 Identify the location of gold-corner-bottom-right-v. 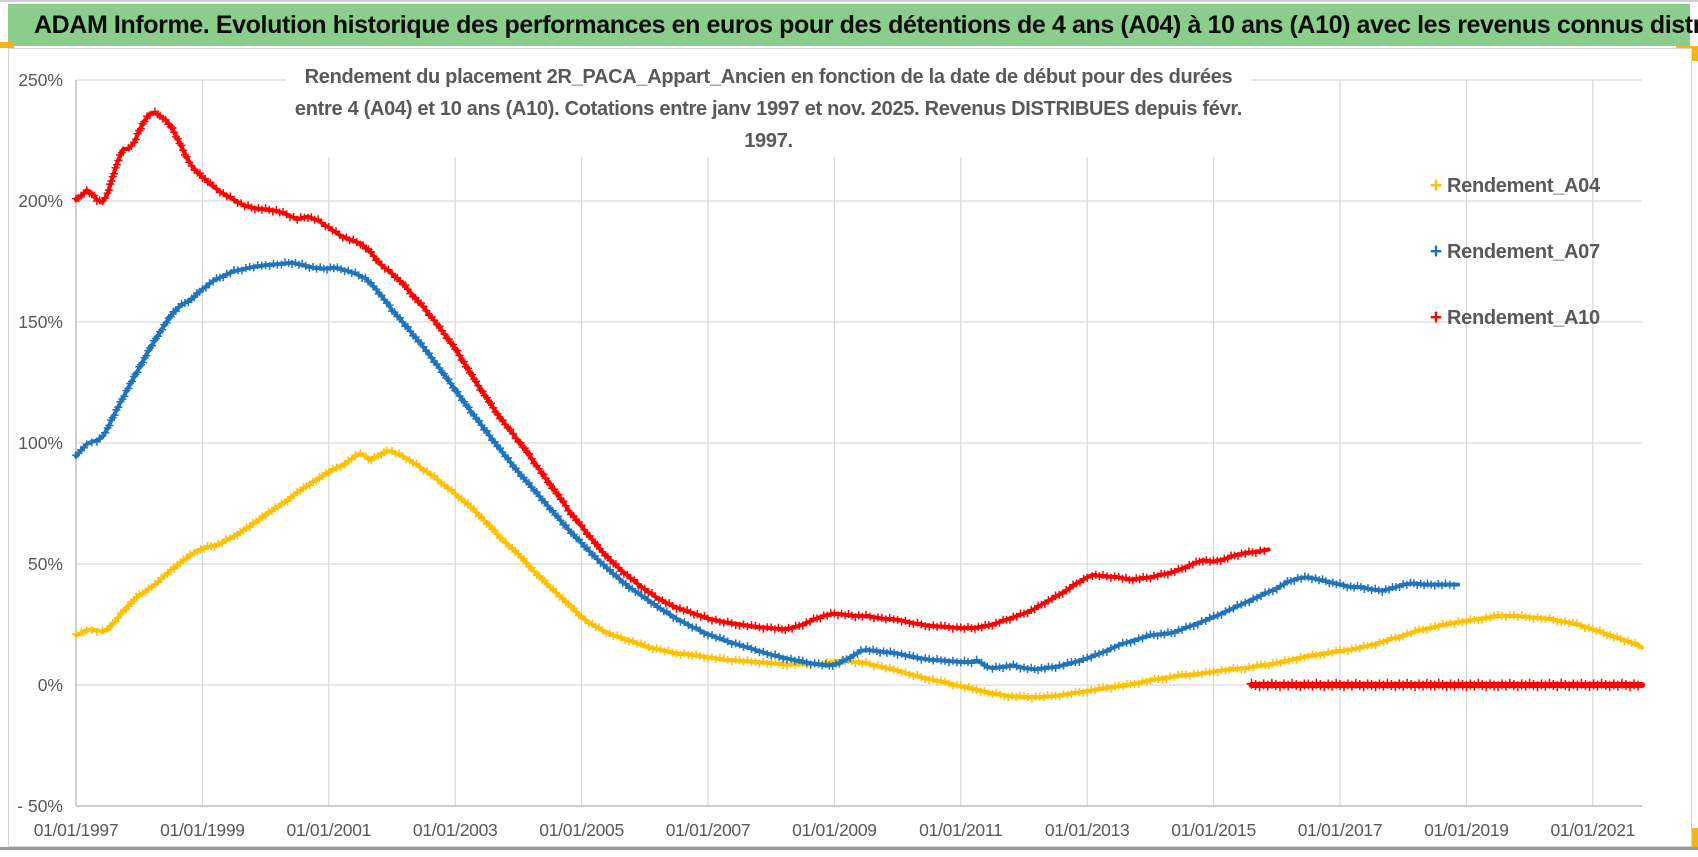
(1694, 838).